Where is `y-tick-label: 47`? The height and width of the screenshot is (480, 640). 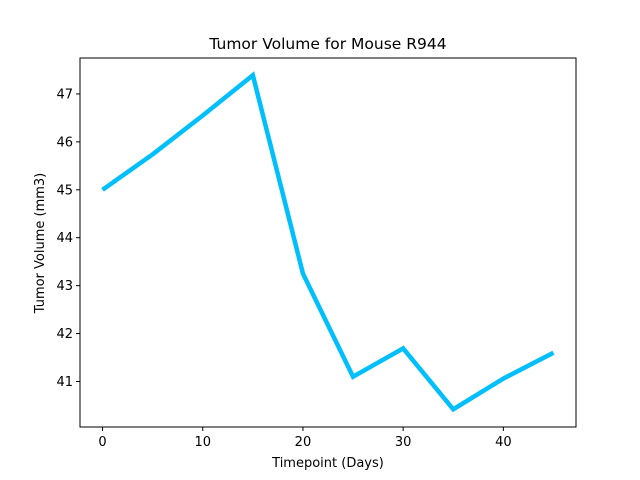 y-tick-label: 47 is located at coordinates (64, 94).